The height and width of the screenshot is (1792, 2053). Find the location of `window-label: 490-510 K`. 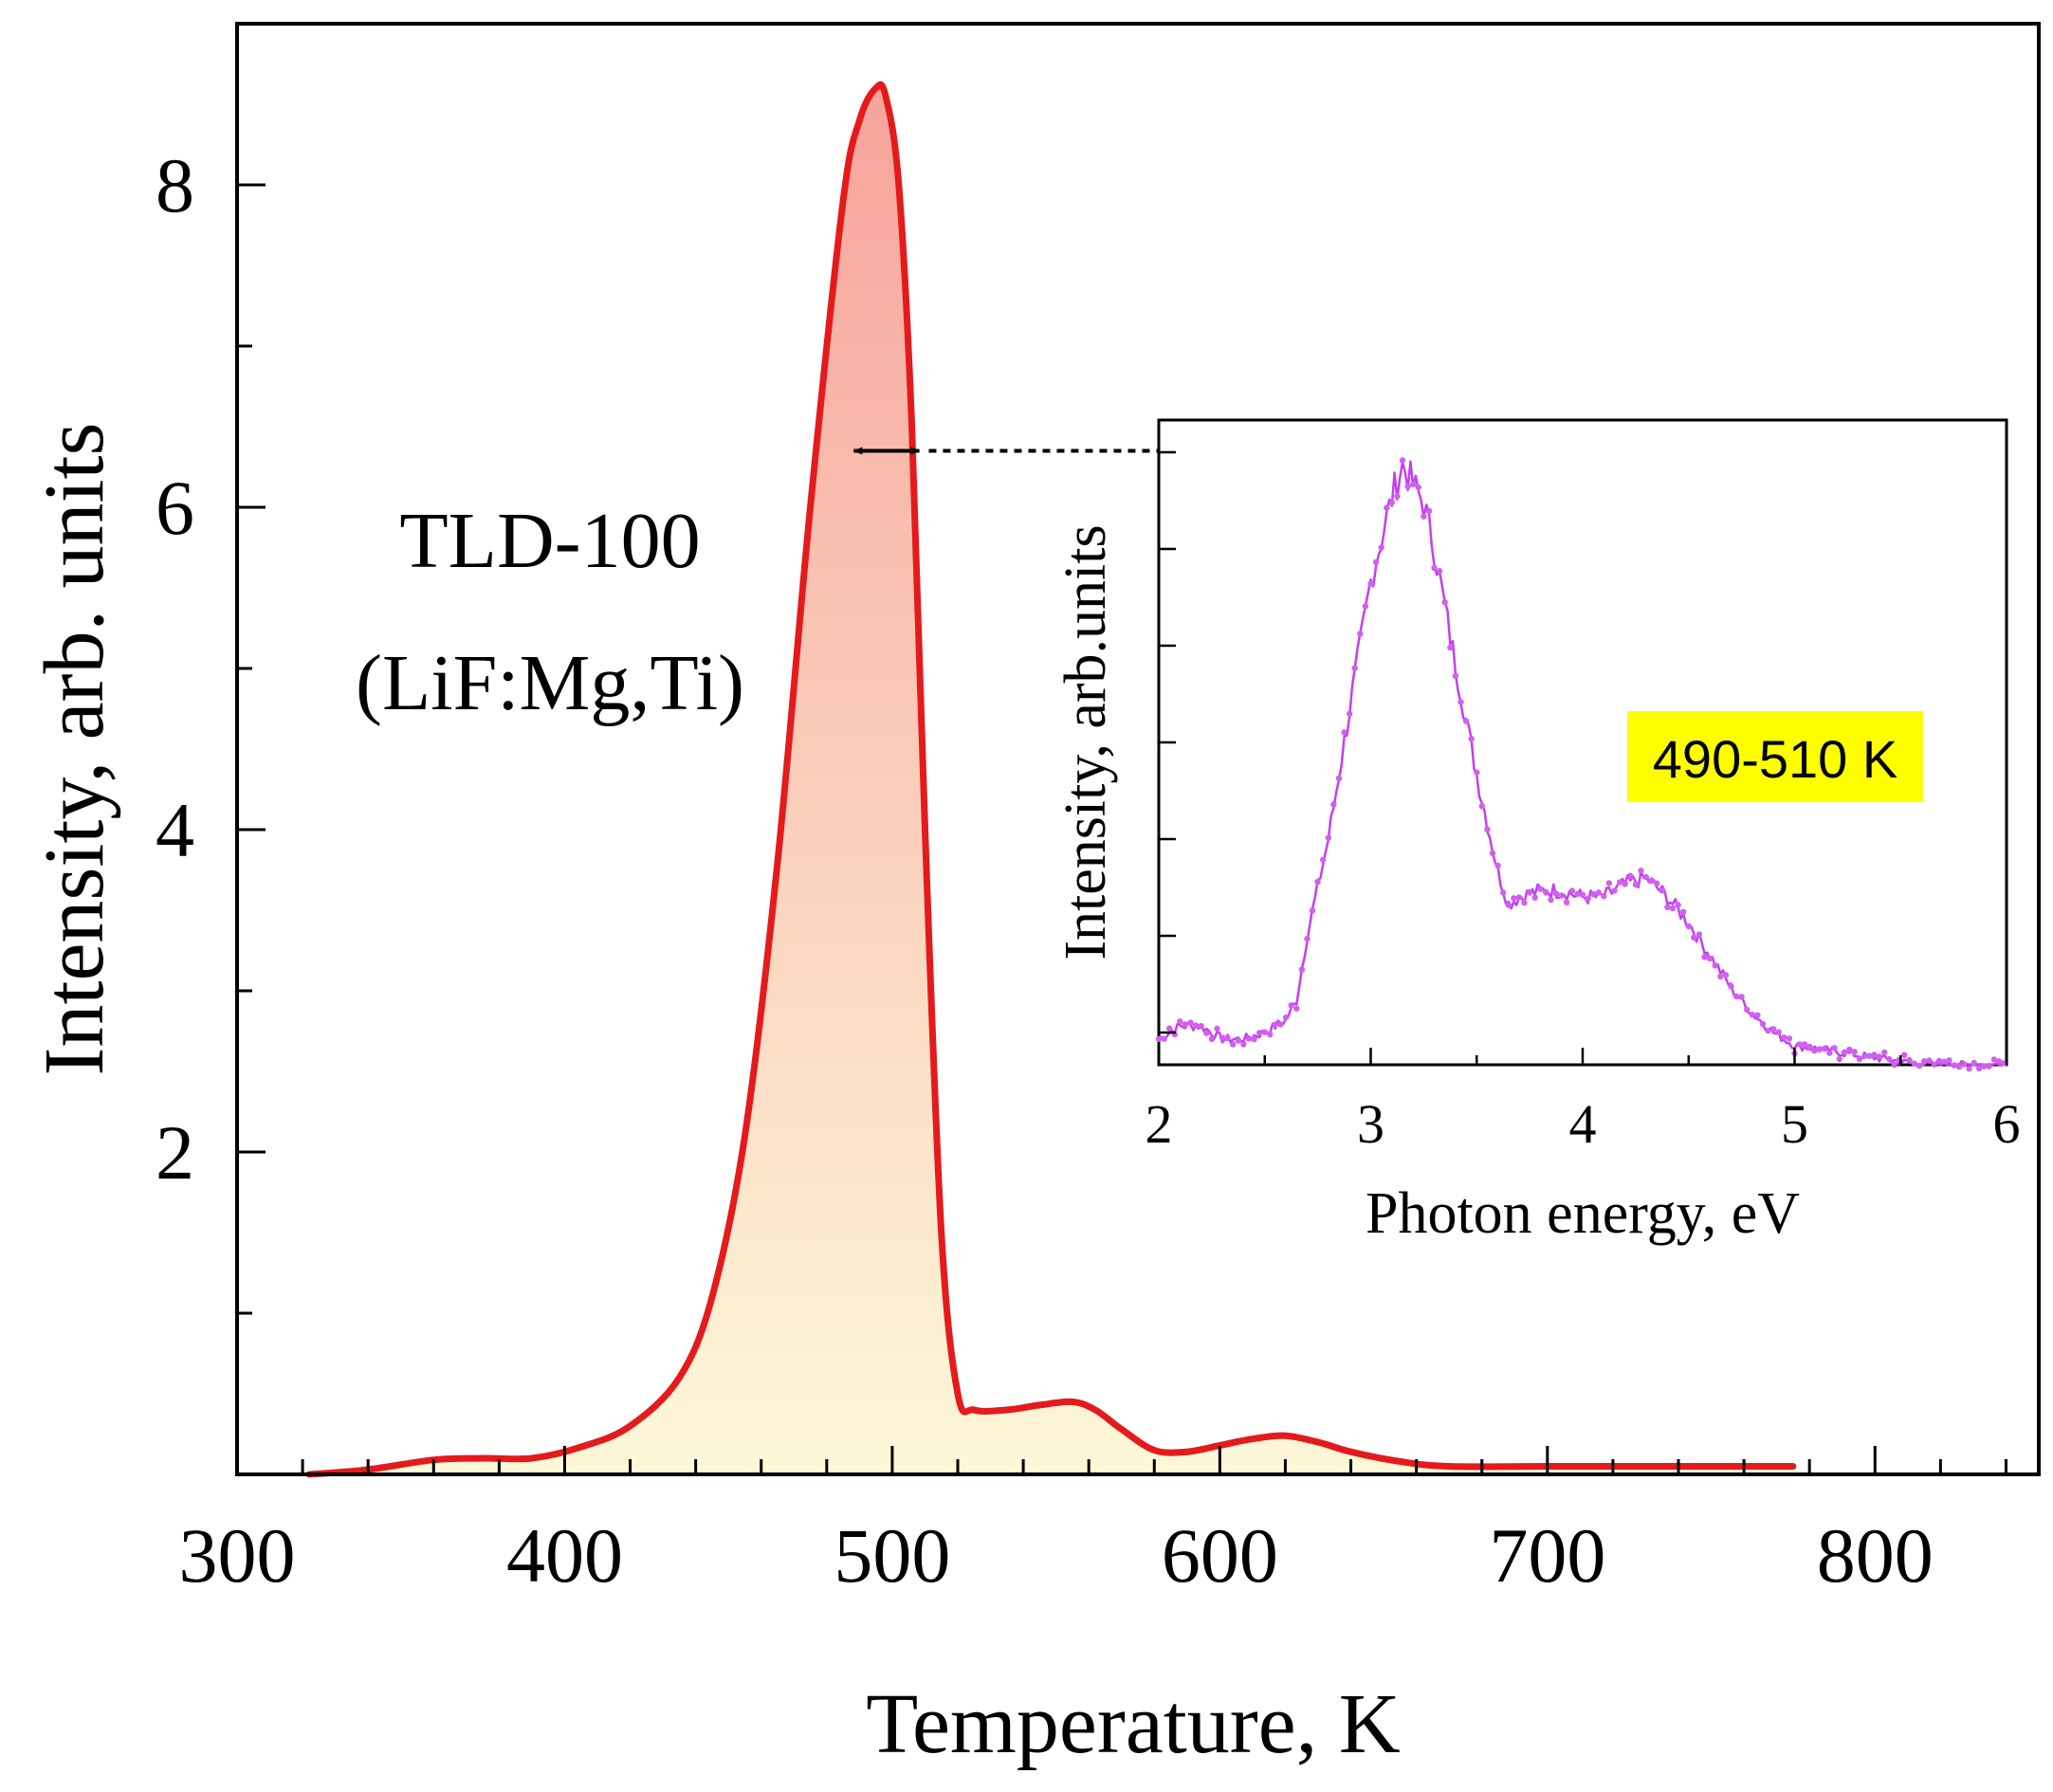

window-label: 490-510 K is located at coordinates (1775, 759).